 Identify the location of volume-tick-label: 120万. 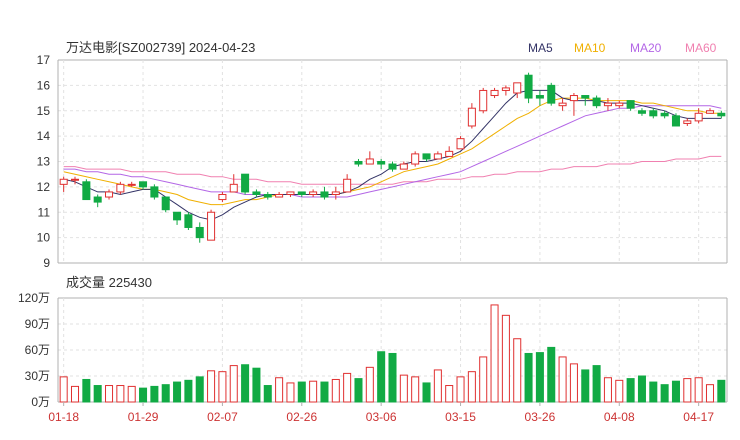
(34, 298).